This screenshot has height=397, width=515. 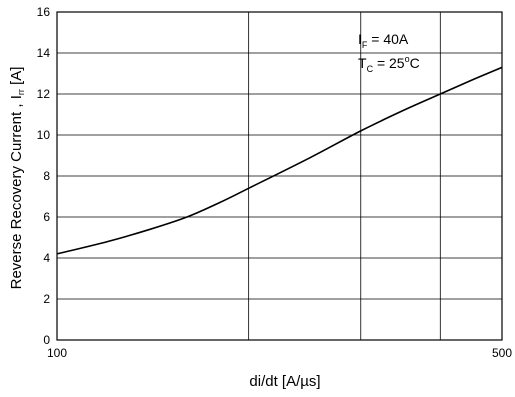 I want to click on y-tick-label: 14, so click(x=44, y=53).